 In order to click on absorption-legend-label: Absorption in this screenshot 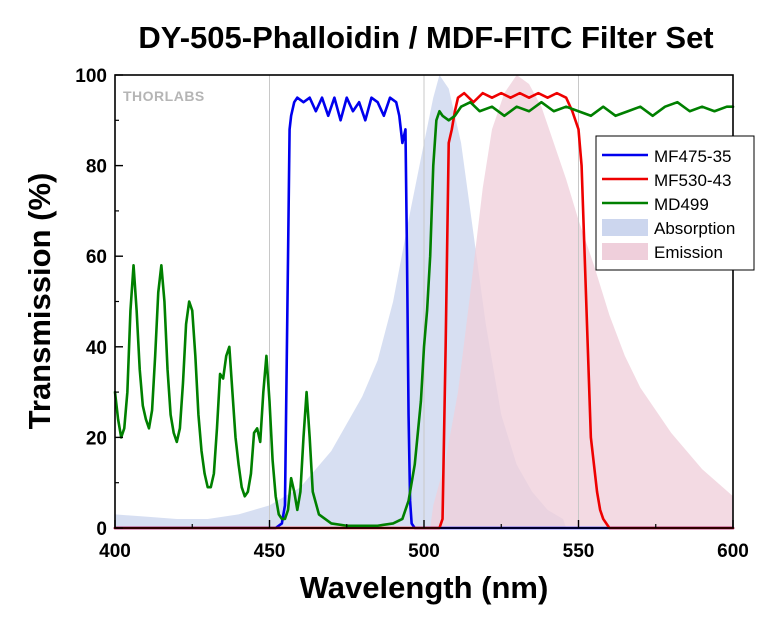, I will do `click(694, 228)`.